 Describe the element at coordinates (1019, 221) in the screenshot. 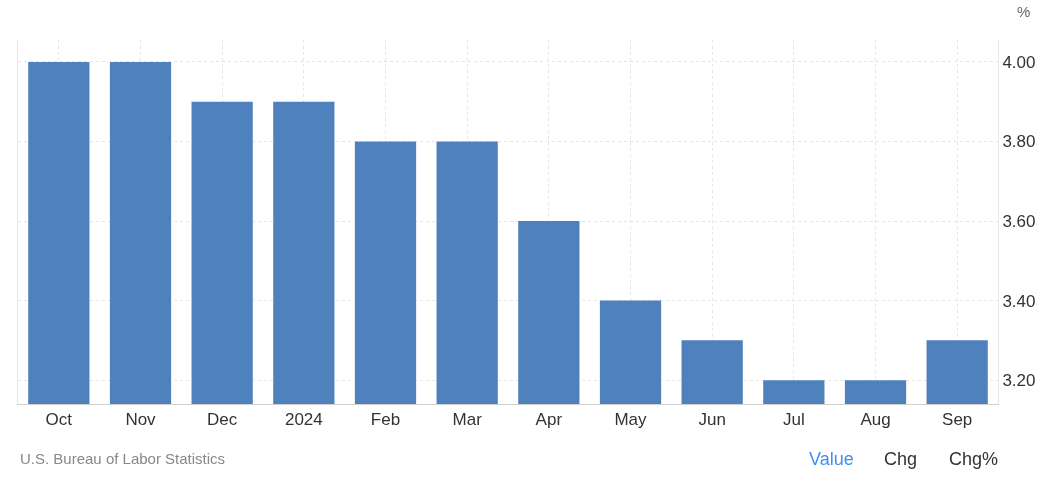

I see `y-tick-label: 3.60` at that location.